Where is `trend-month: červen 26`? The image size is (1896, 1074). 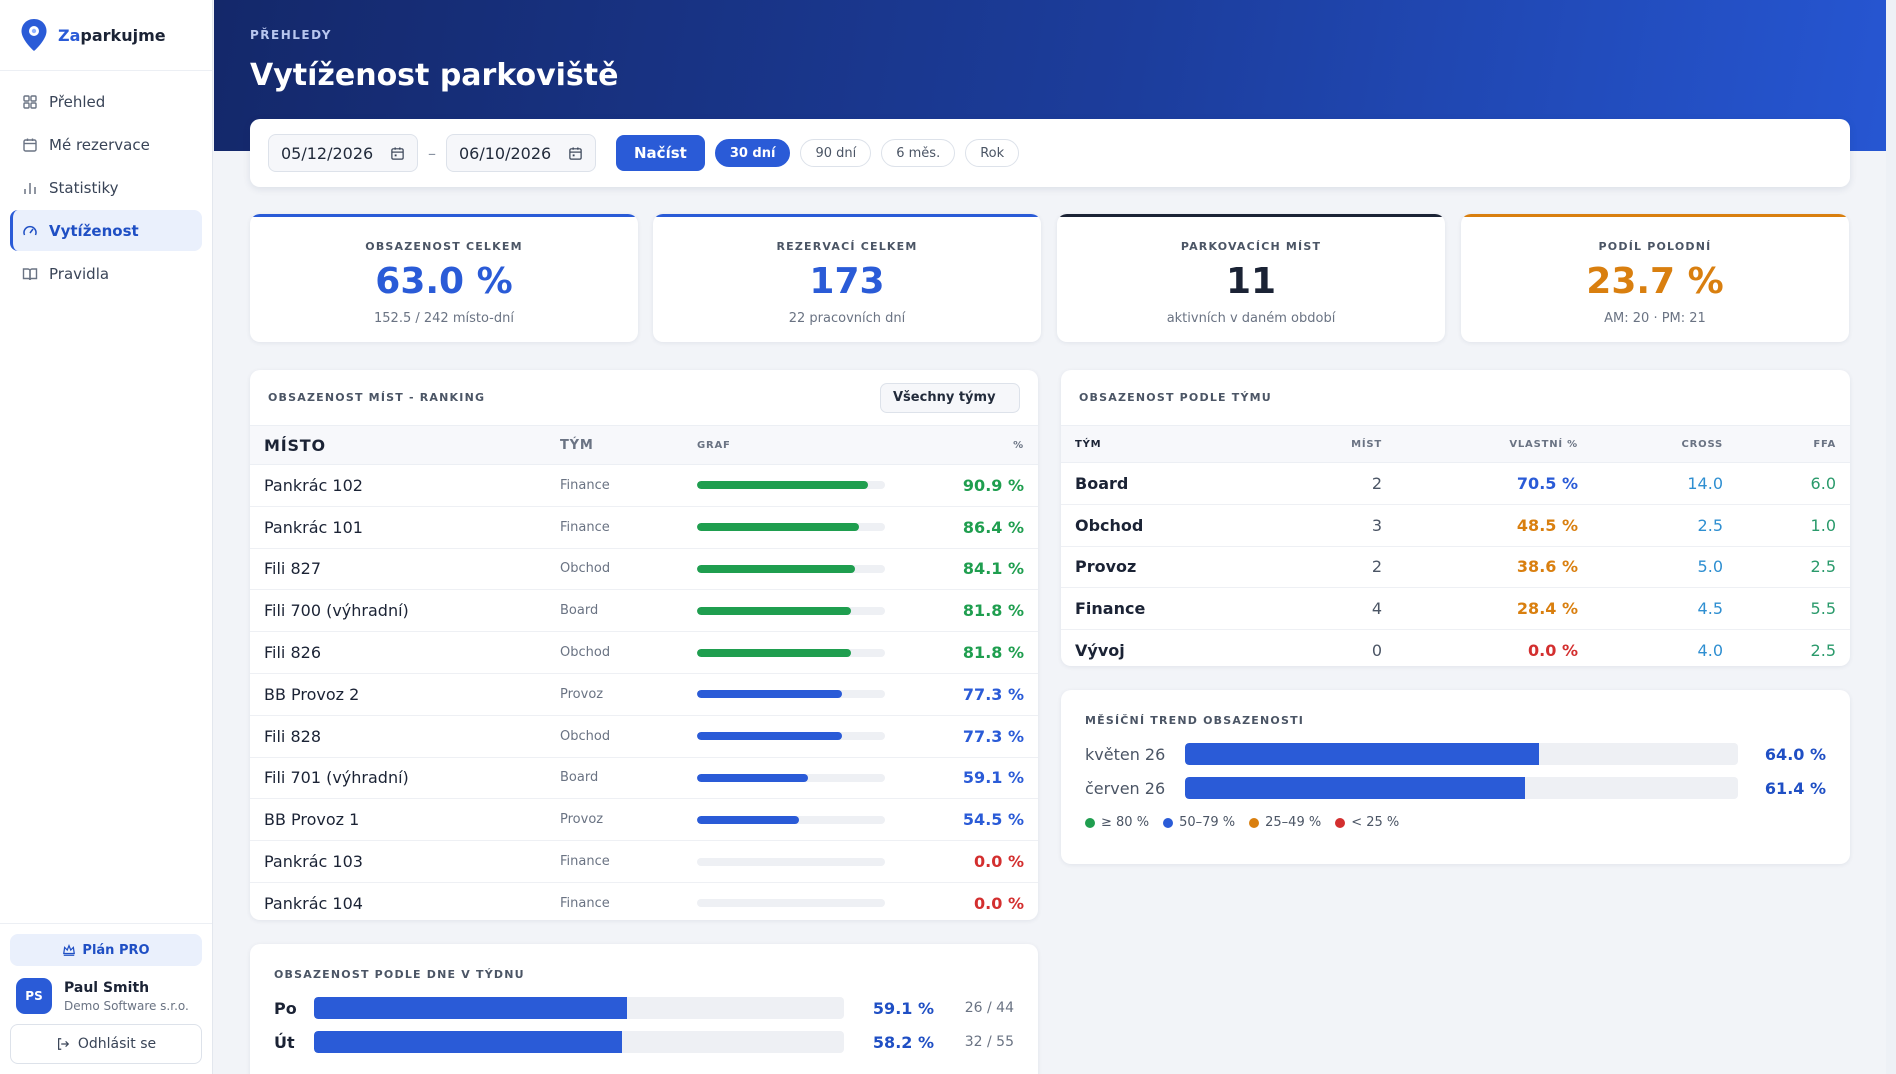
trend-month: červen 26 is located at coordinates (1125, 788).